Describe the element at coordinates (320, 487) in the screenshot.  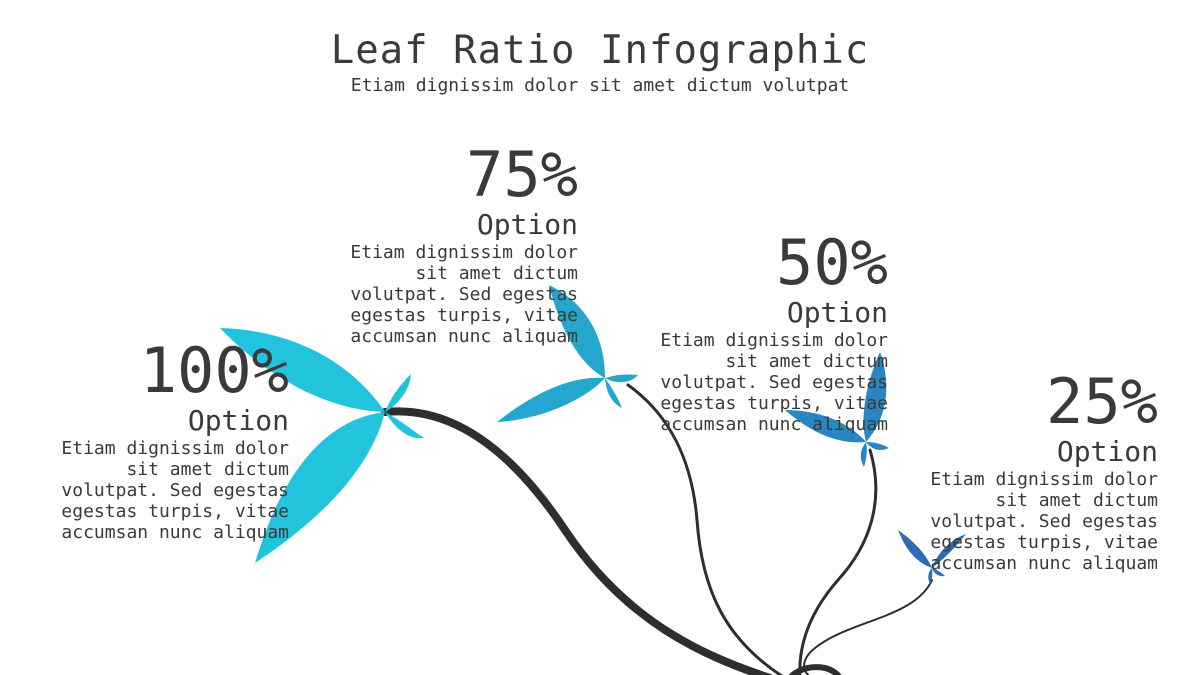
I see `leaf-100-lower` at that location.